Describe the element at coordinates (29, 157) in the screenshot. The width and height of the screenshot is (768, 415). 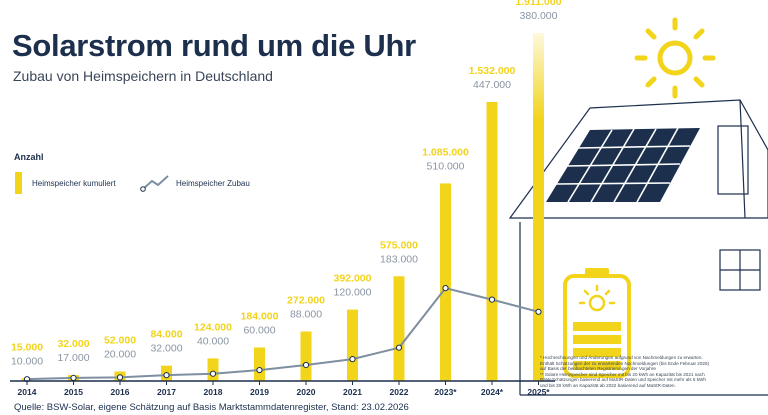
I see `legend-title: Anzahl` at that location.